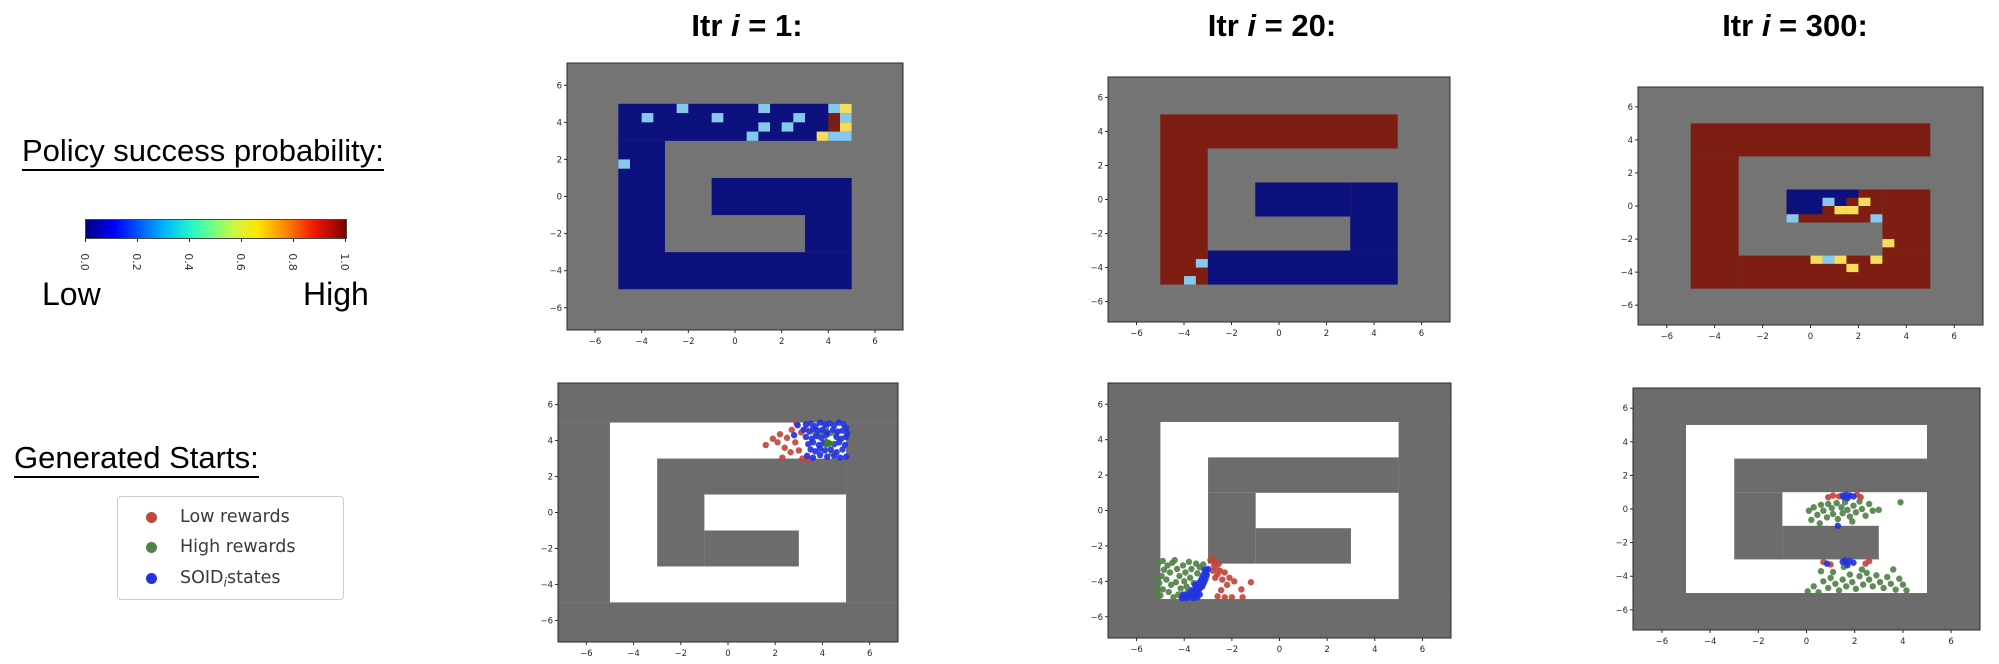 This screenshot has width=1999, height=664. I want to click on heatmap-itr-300: −6 −6 −4 −4 −2 −2 0 0 2 2 4 4 6 6, so click(1802, 214).